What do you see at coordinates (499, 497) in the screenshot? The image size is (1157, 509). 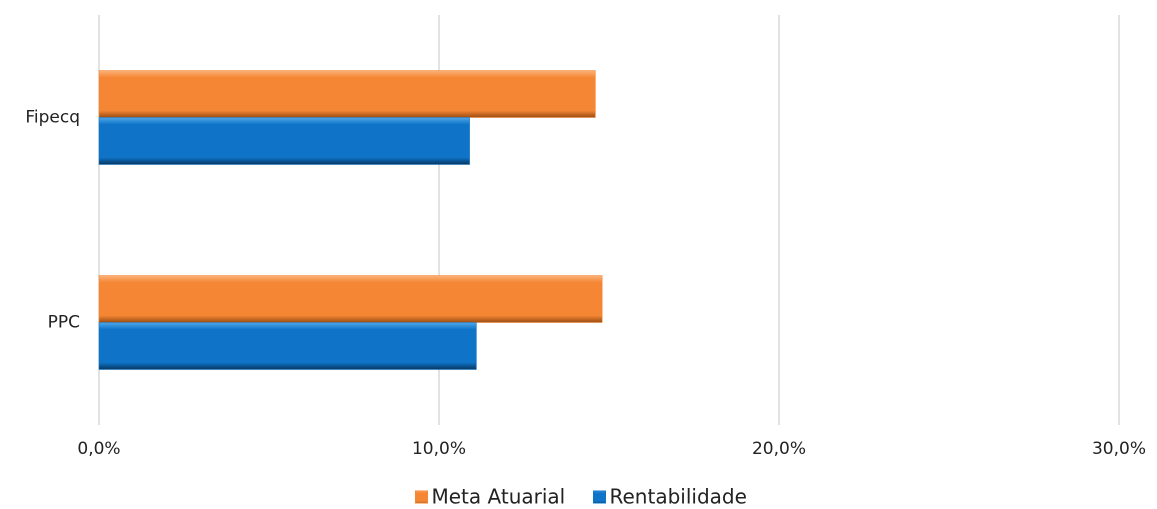 I see `legend-label: Meta Atuarial` at bounding box center [499, 497].